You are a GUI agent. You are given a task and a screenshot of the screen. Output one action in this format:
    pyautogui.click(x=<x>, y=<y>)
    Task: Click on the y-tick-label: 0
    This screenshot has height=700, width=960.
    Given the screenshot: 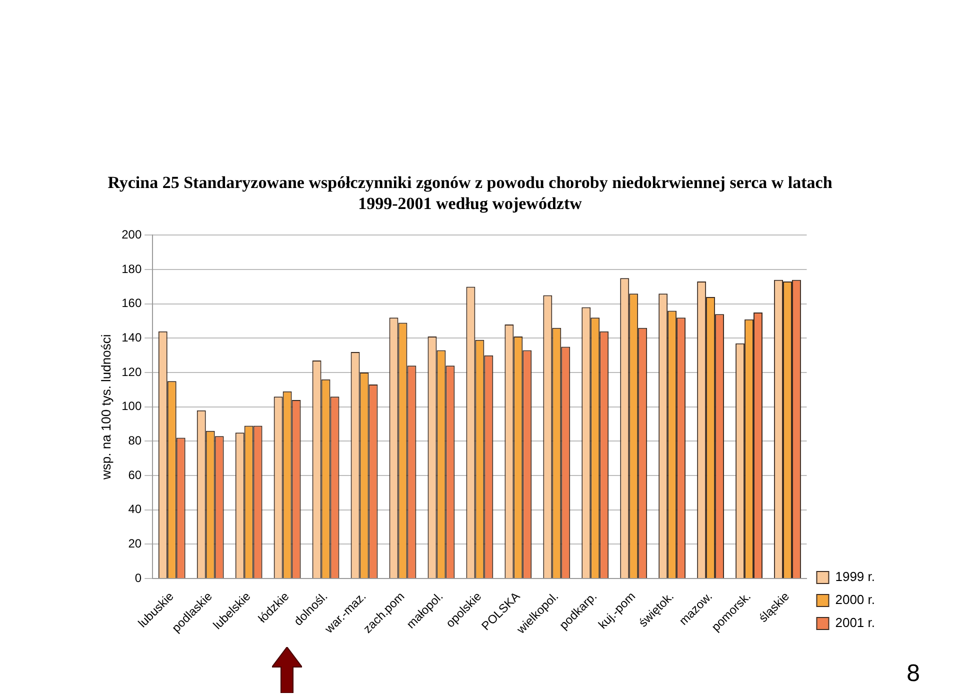 What is the action you would take?
    pyautogui.click(x=138, y=577)
    